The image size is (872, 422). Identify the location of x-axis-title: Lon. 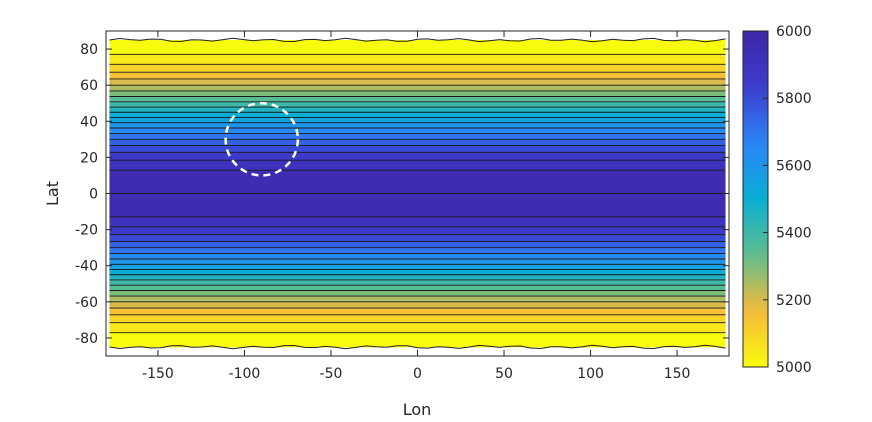
(417, 409).